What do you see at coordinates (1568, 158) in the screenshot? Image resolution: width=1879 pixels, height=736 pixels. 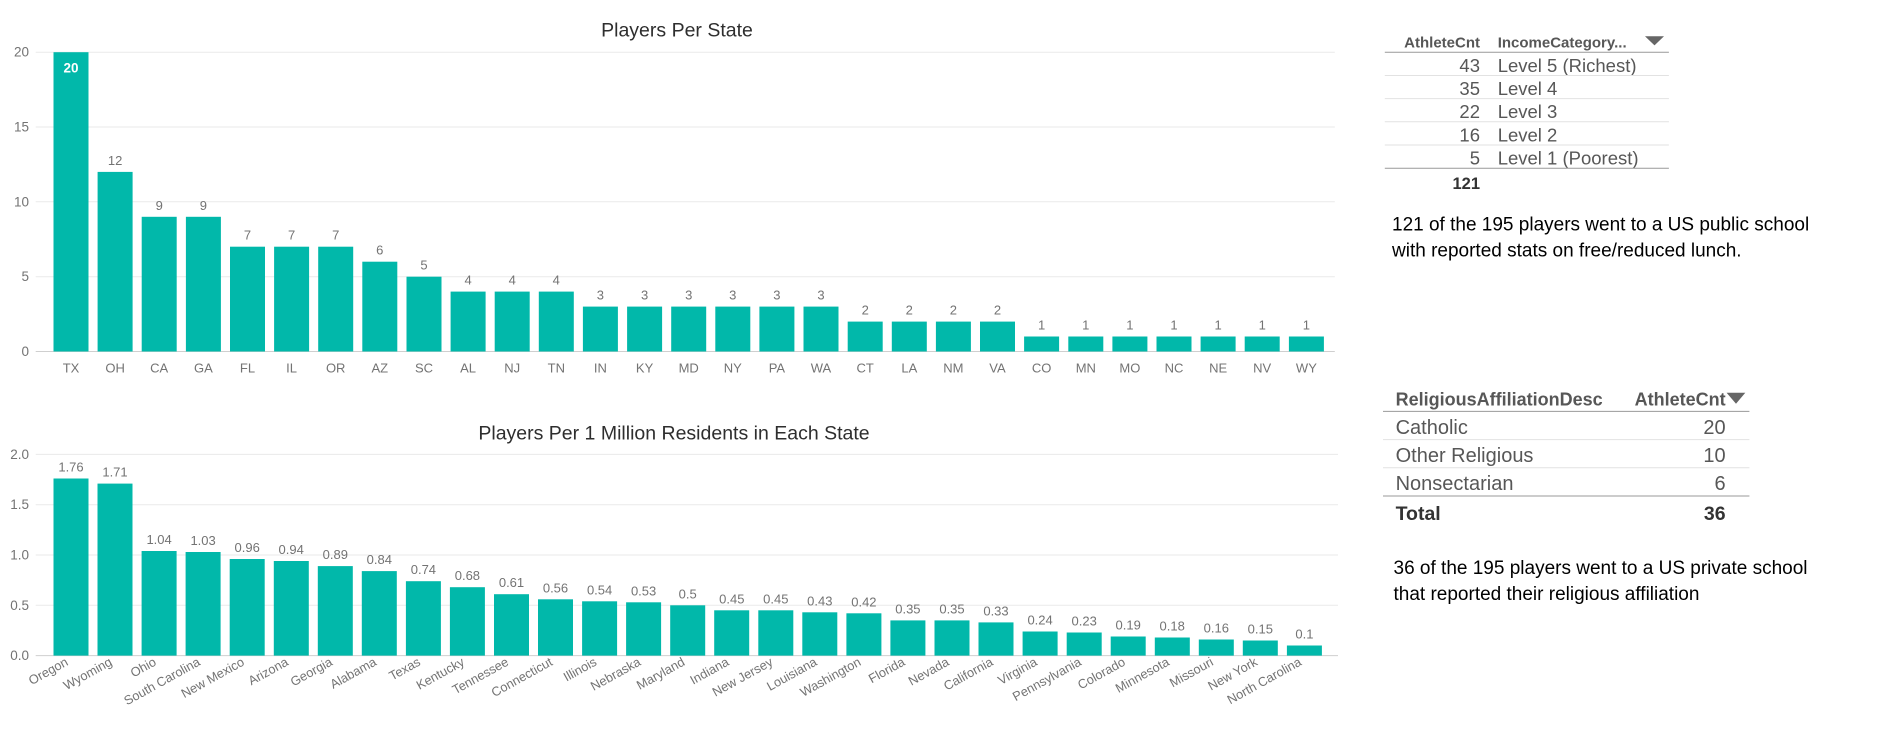 I see `svg-text: Level 1 (Poorest)` at bounding box center [1568, 158].